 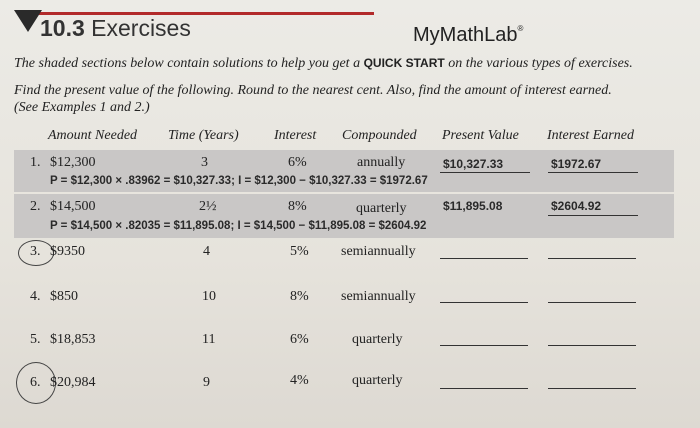 I want to click on time-cell: 4, so click(x=206, y=251).